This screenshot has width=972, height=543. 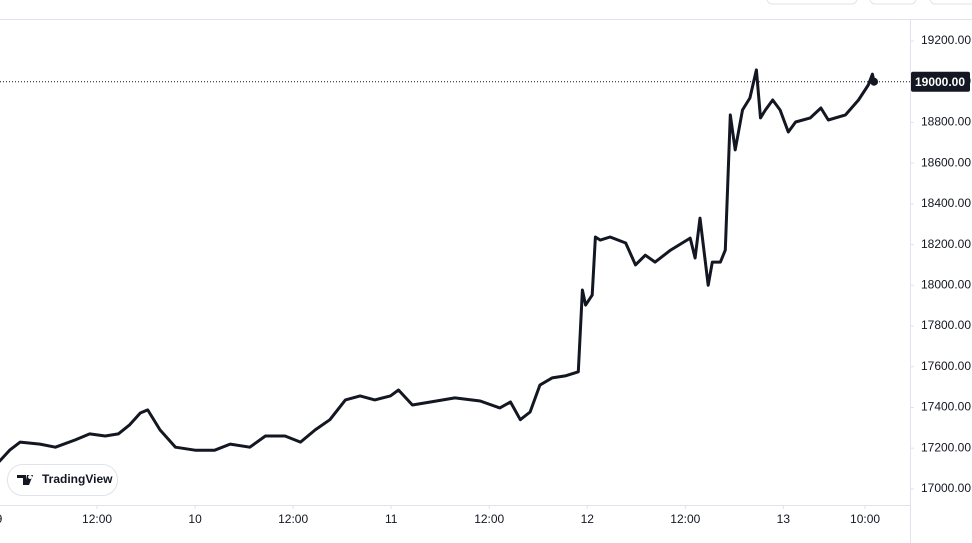 I want to click on y-tick-label: 17000.00, so click(x=946, y=488).